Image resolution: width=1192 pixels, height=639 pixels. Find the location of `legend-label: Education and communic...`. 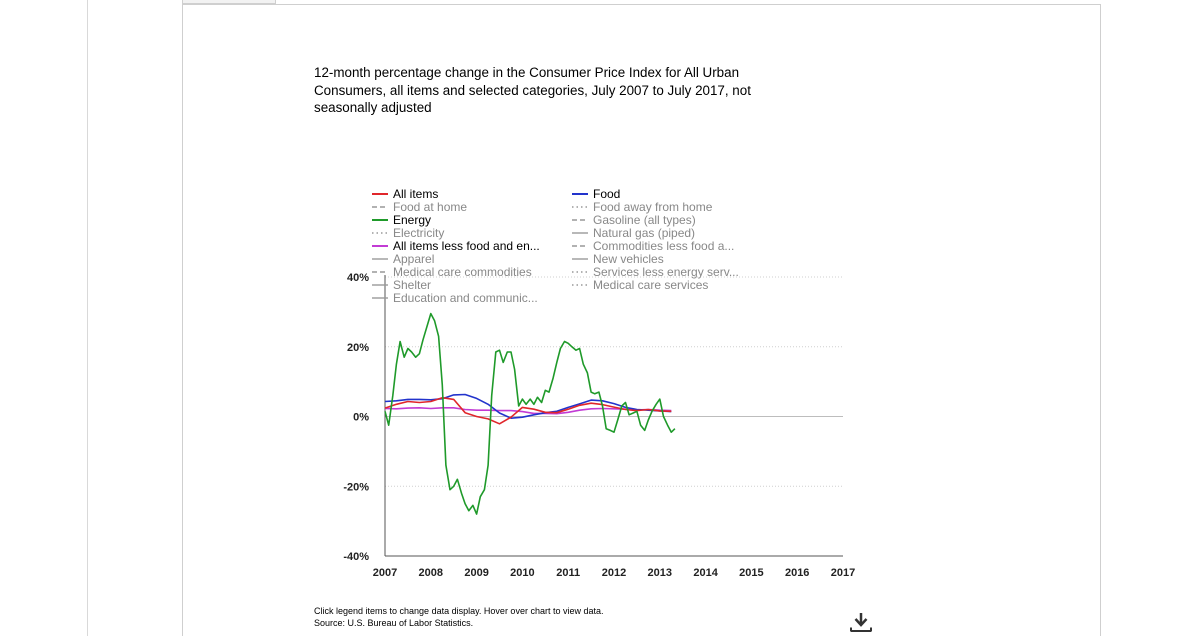

legend-label: Education and communic... is located at coordinates (465, 298).